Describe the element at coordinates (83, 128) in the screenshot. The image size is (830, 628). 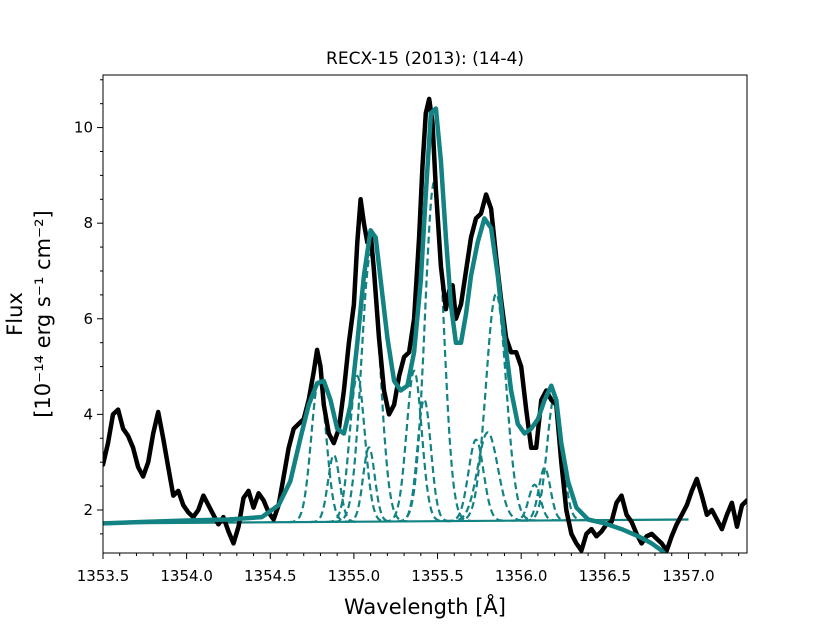
I see `y-tick-label: 10` at that location.